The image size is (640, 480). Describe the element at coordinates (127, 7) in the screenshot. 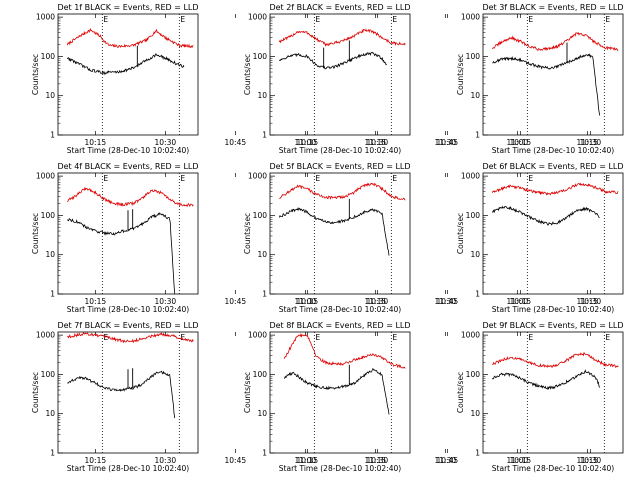

I see `panel-title: Det 1f BLACK = Events, RED = LLD` at that location.